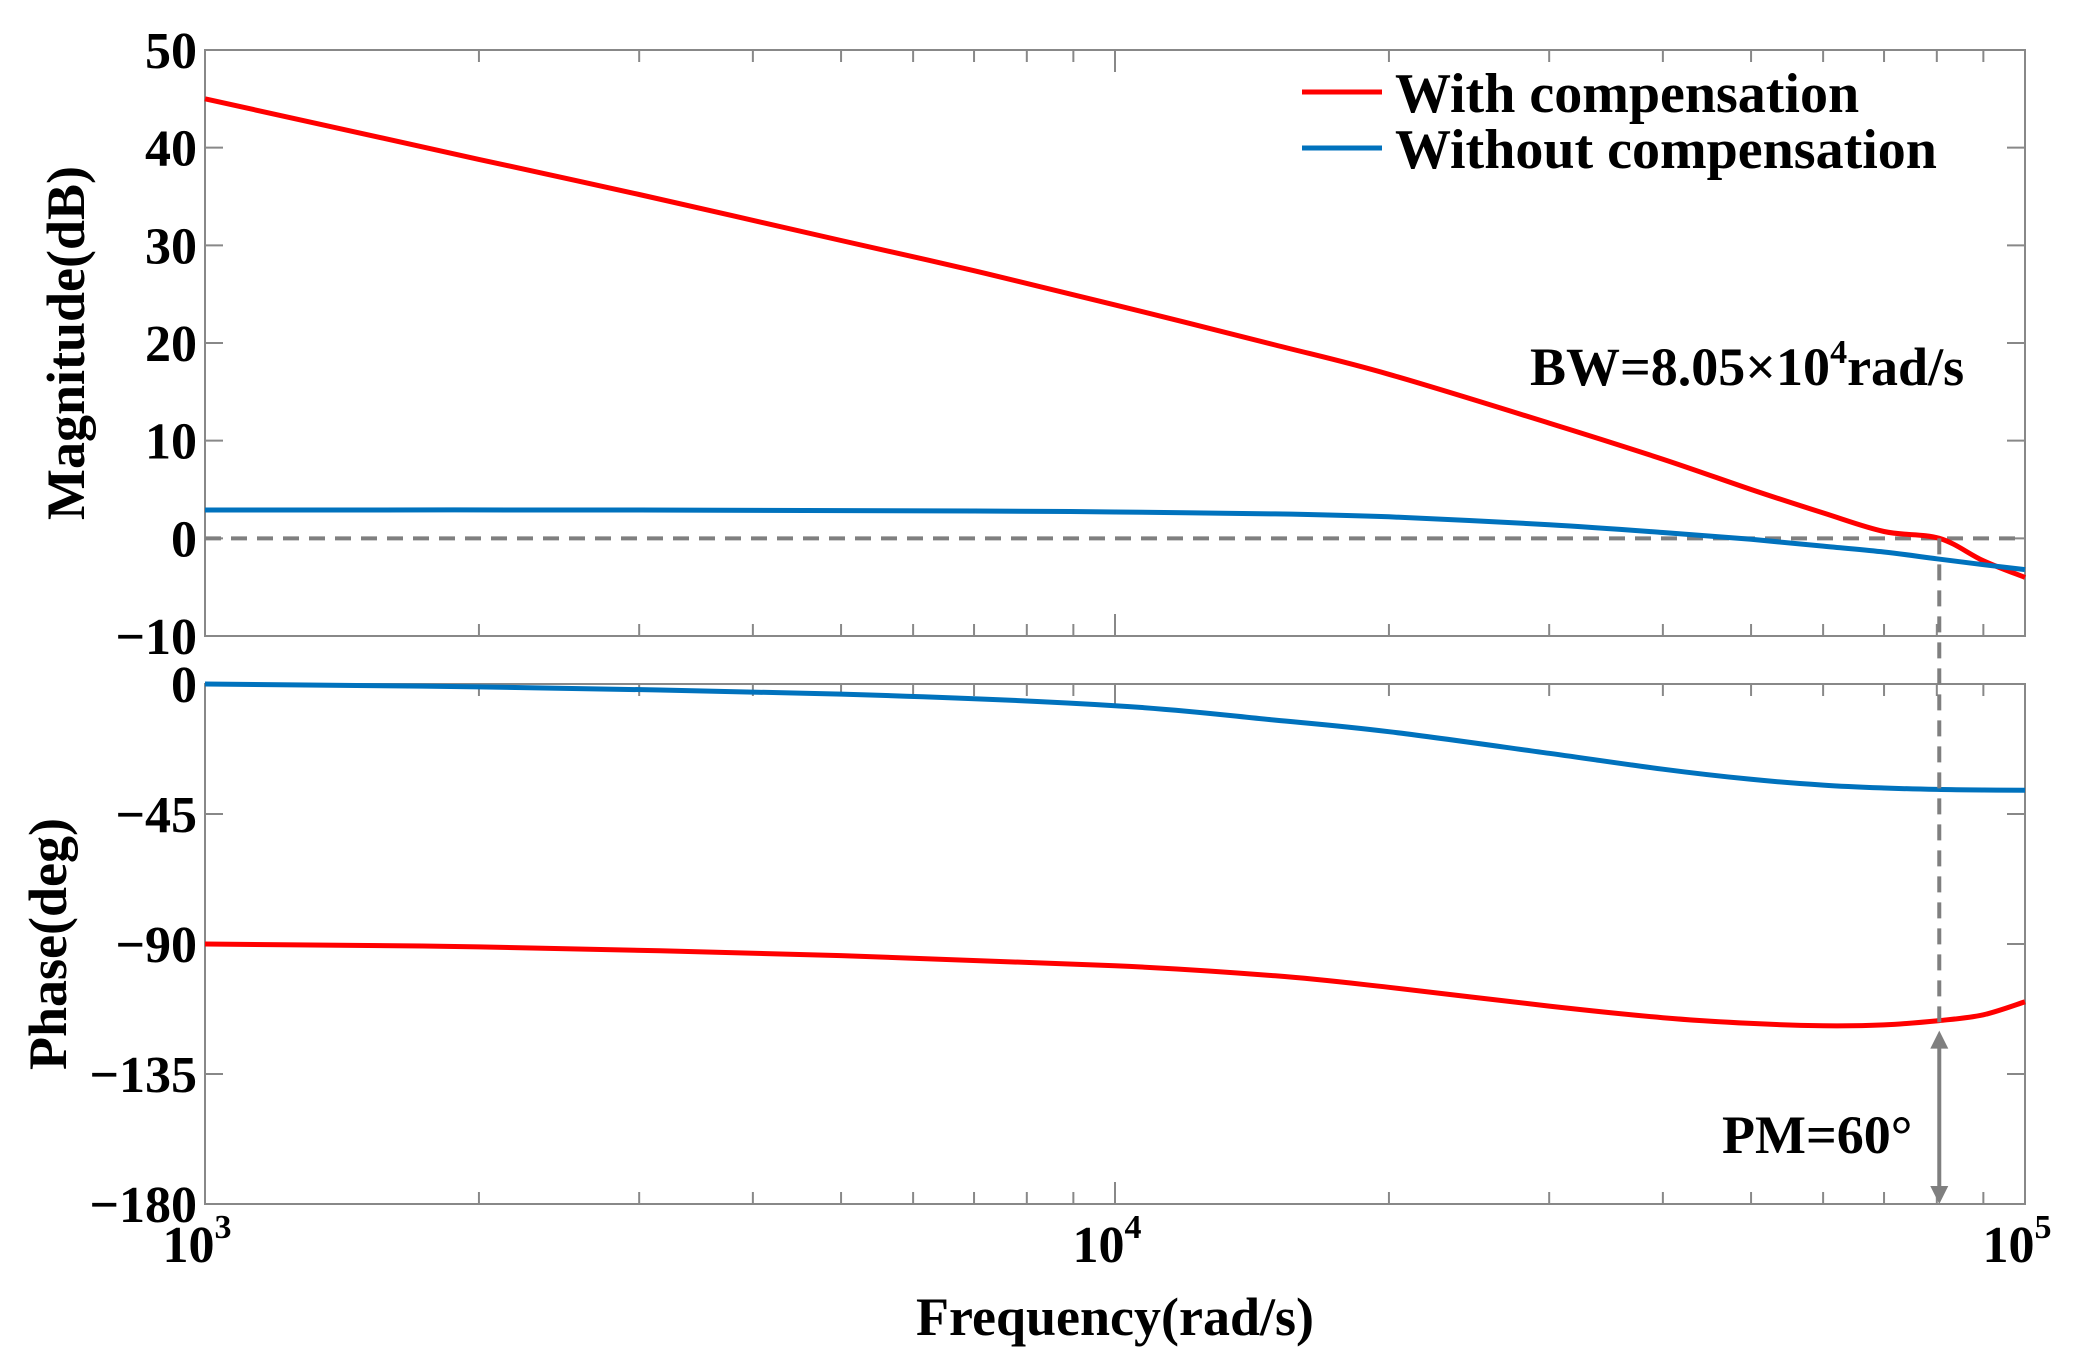 The height and width of the screenshot is (1361, 2090). I want to click on x-tick-labels: 10³ 10⁴ 10⁵, so click(1107, 1241).